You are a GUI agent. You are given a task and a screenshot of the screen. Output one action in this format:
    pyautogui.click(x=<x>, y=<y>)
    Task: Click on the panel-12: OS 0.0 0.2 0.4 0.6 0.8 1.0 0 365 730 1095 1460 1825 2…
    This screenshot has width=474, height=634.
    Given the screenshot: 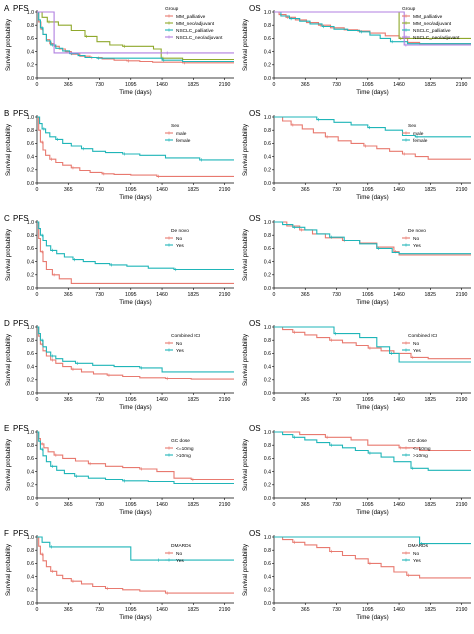 What is the action you would take?
    pyautogui.click(x=356, y=575)
    